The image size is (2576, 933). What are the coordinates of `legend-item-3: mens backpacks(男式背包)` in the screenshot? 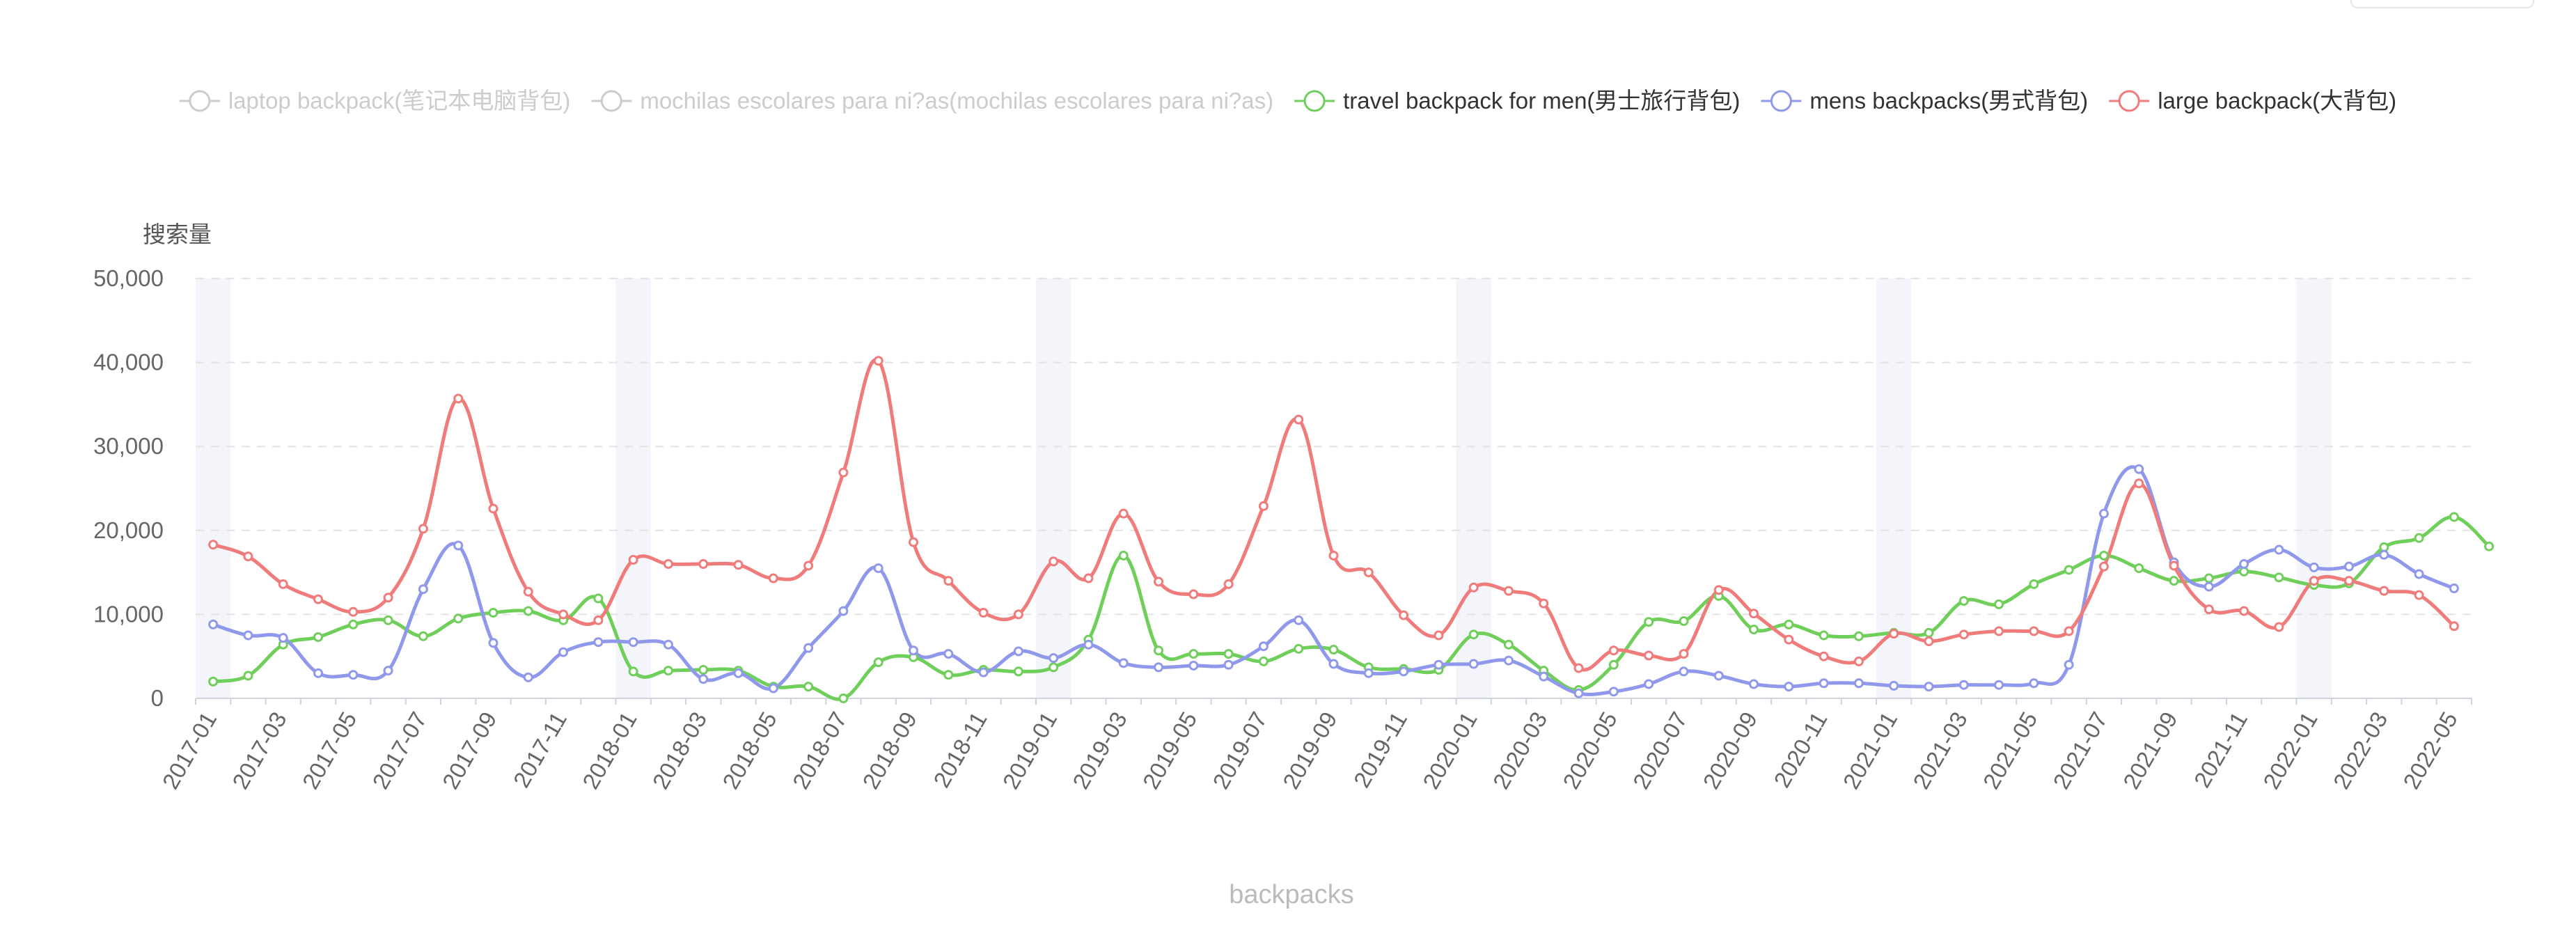 It's located at (1924, 100).